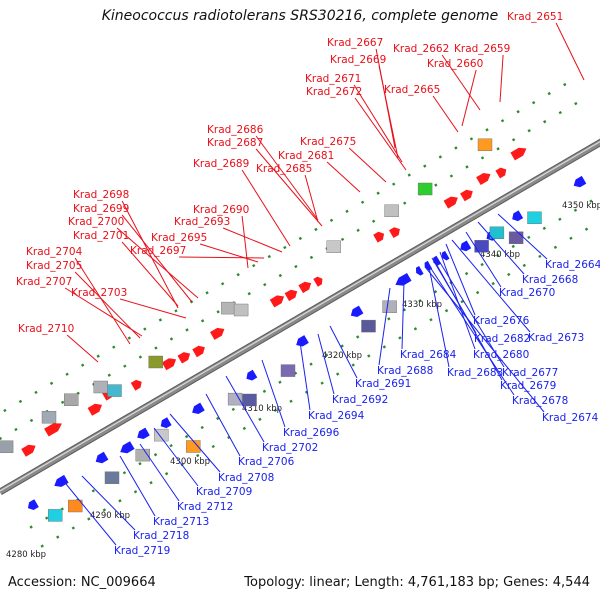  I want to click on forward-gene-label: Krad_2705, so click(54, 266).